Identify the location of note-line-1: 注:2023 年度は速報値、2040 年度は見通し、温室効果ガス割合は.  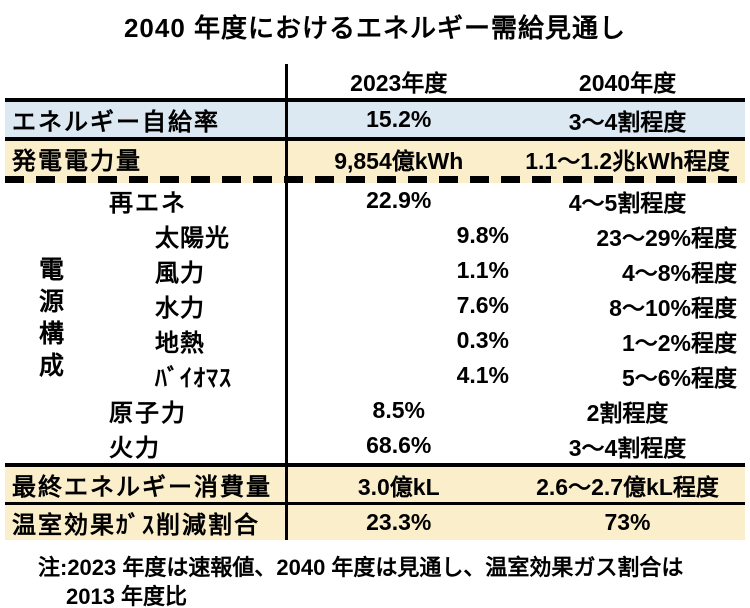
(361, 567).